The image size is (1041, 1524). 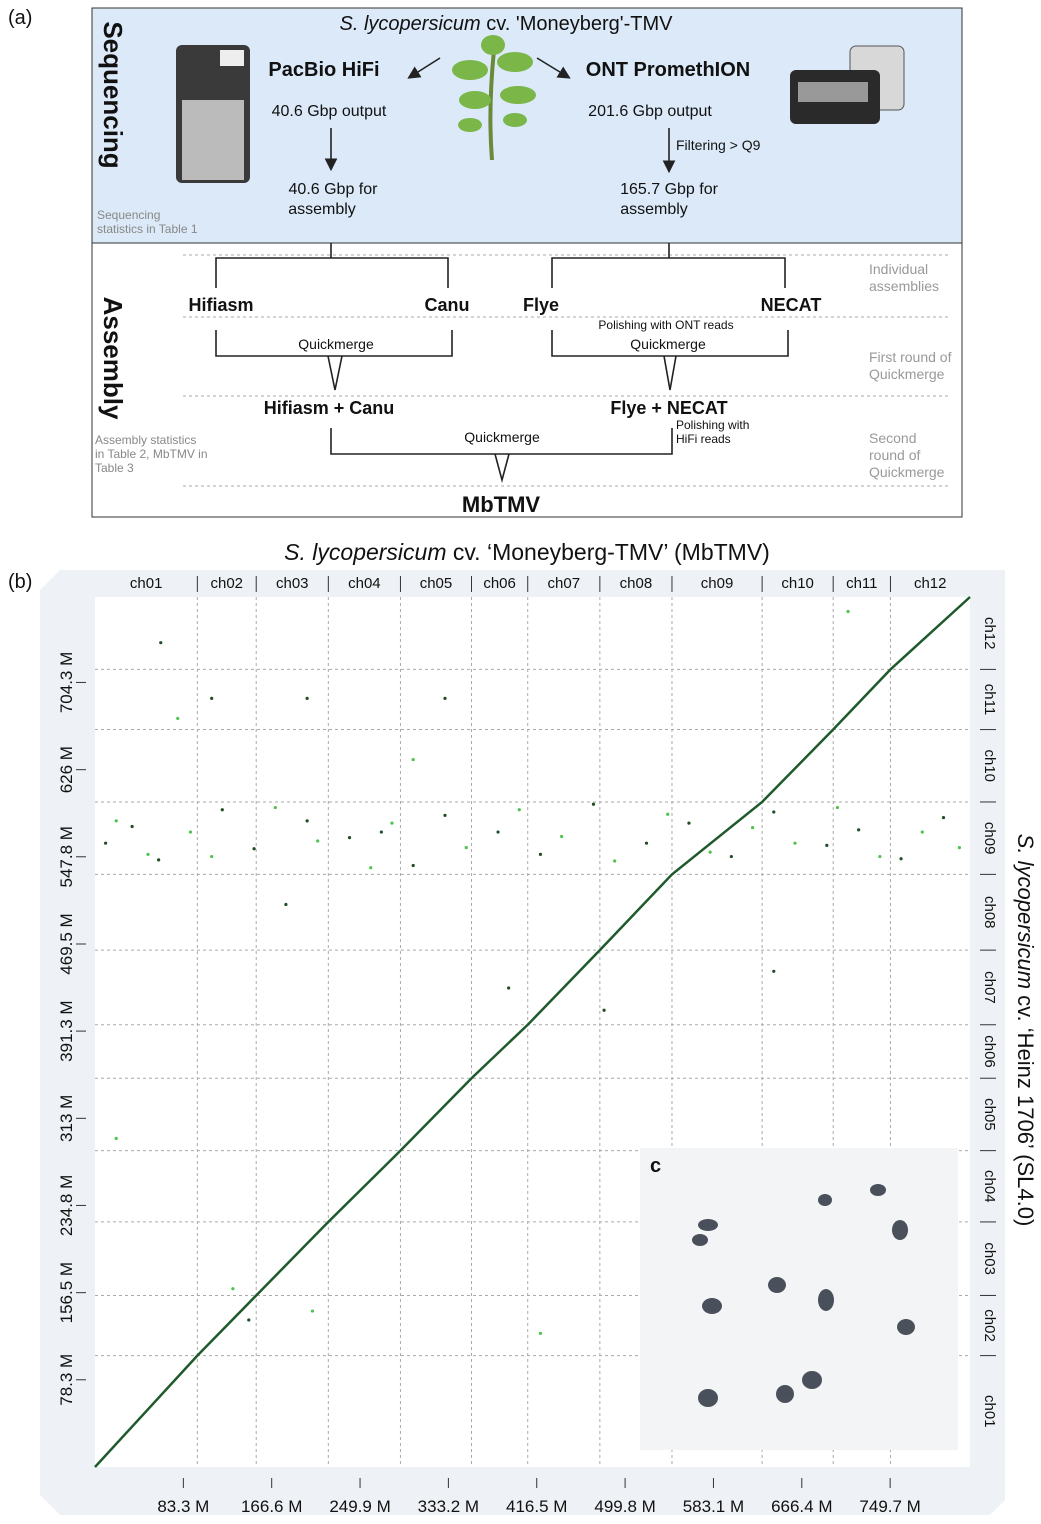 I want to click on x-tick-label: 333.2 M, so click(x=448, y=1506).